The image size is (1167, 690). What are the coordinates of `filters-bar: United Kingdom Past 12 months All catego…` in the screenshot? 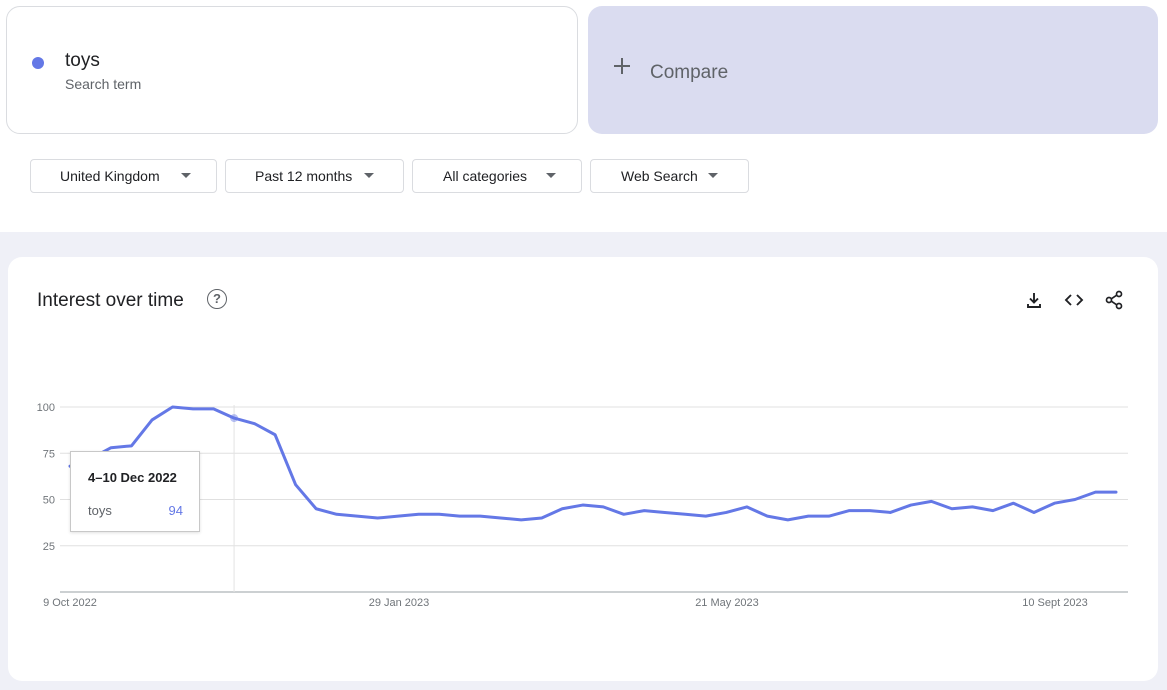 It's located at (582, 176).